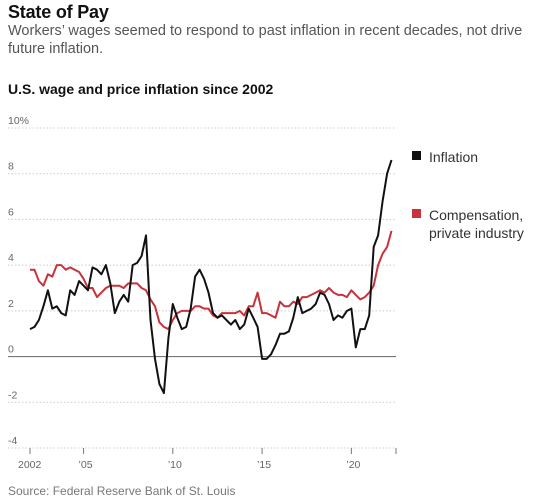 This screenshot has height=503, width=533. Describe the element at coordinates (86, 465) in the screenshot. I see `x-tick-label: ’05` at that location.